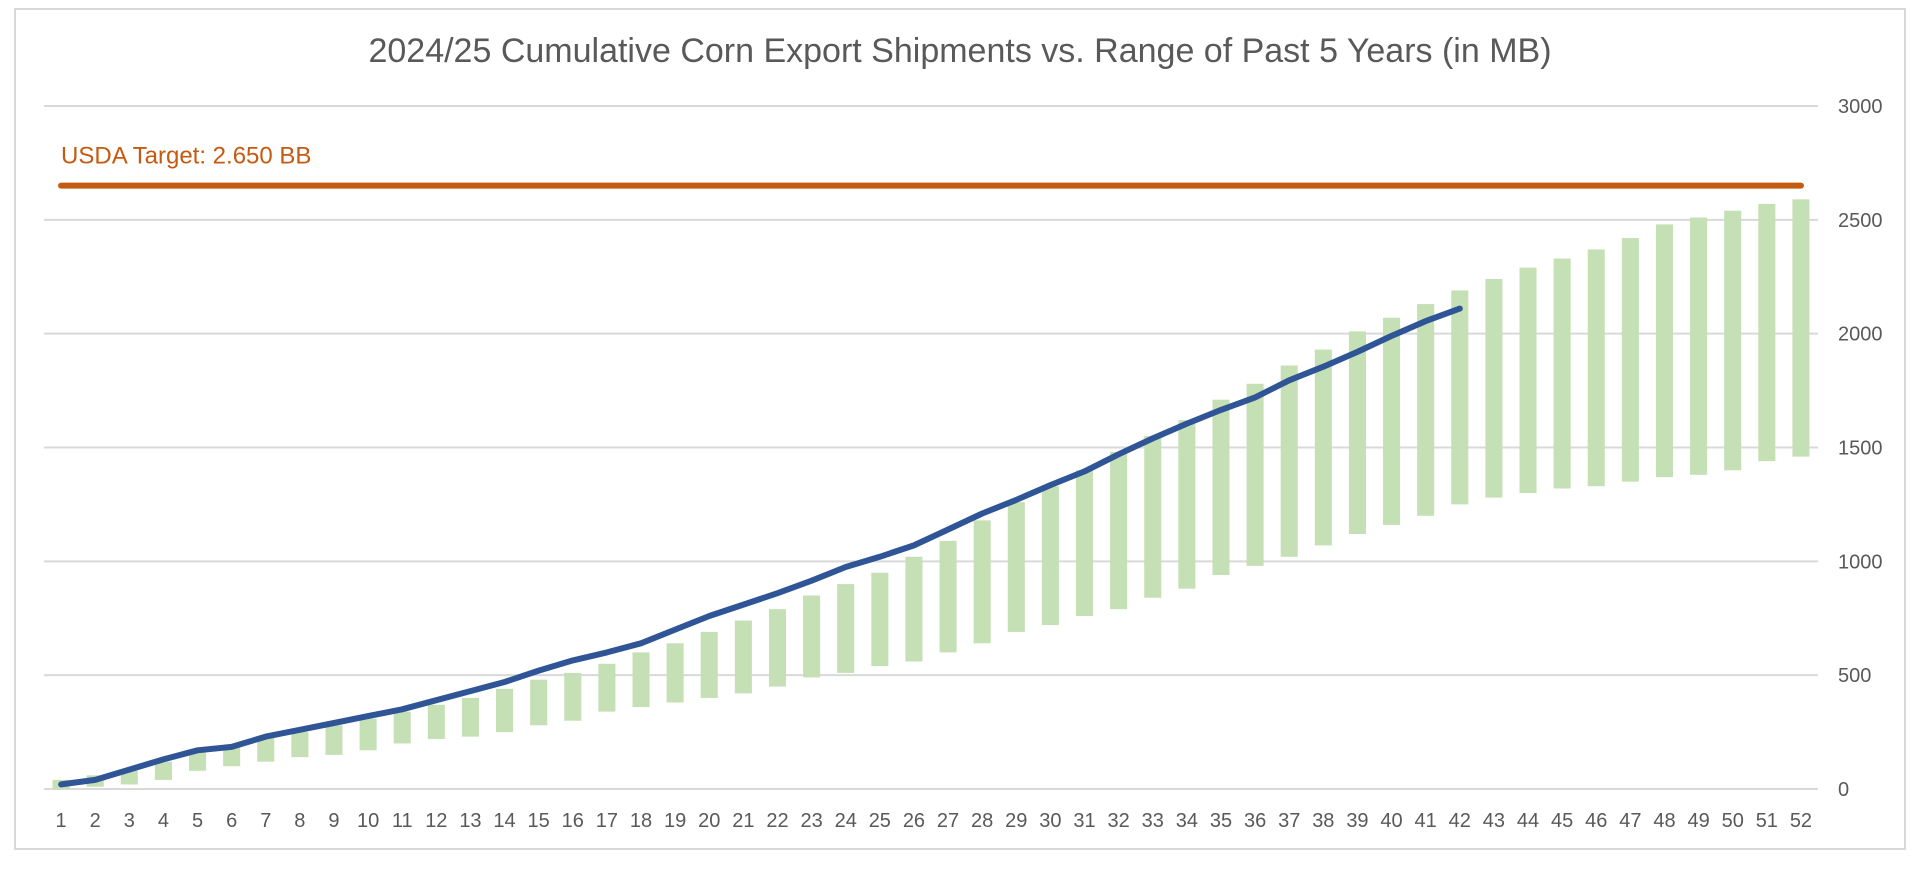  I want to click on x-tick-label: 48, so click(1664, 821).